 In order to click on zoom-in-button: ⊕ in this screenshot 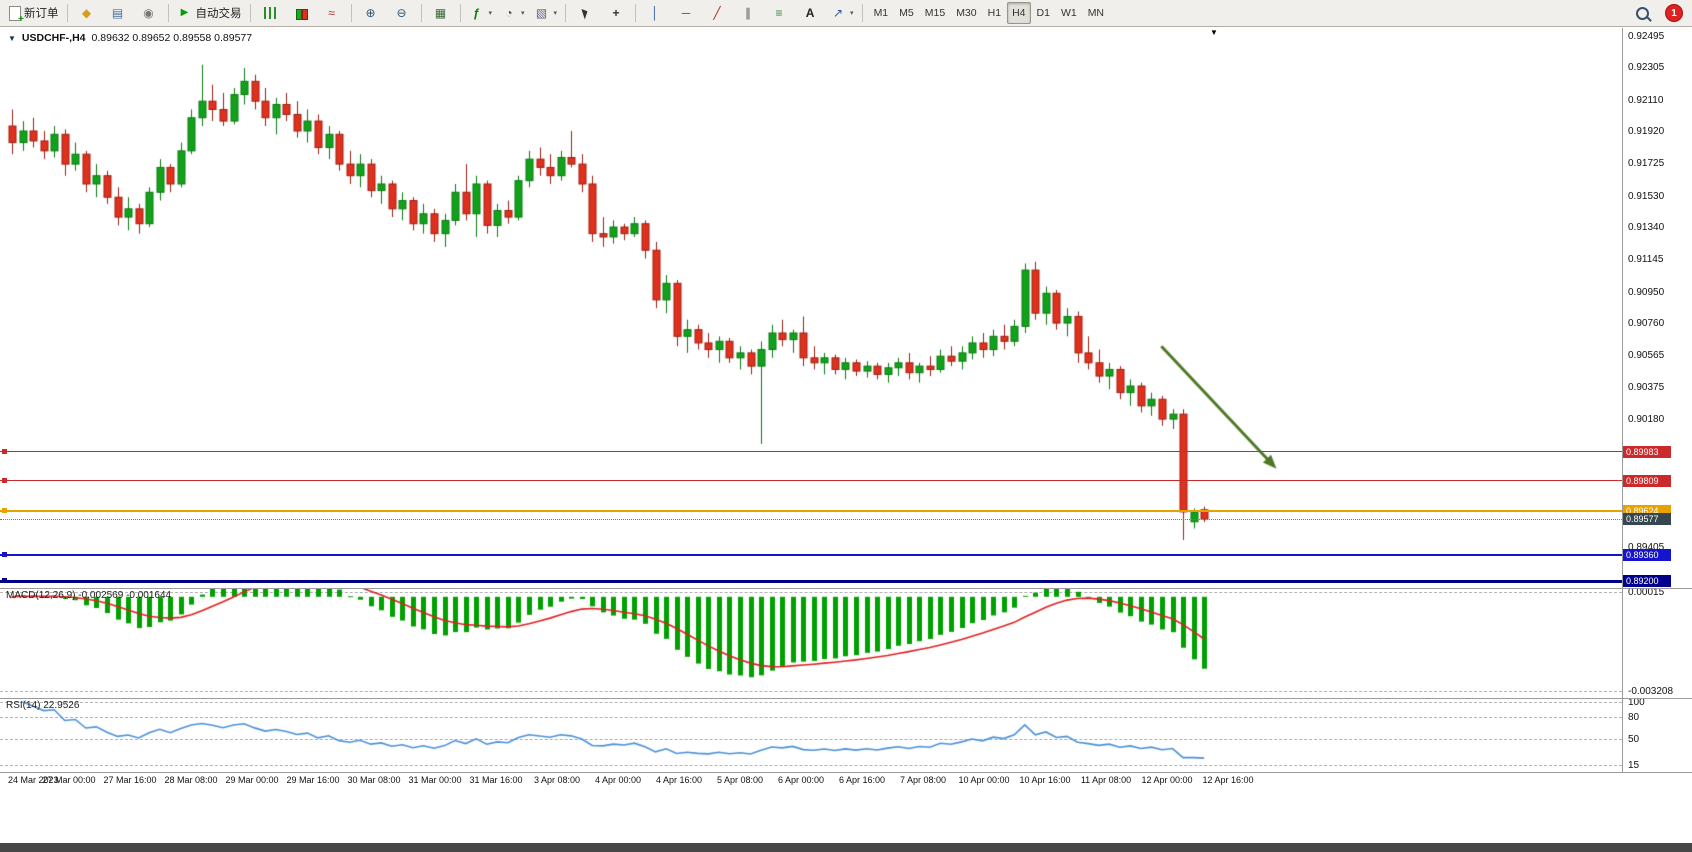, I will do `click(371, 13)`.